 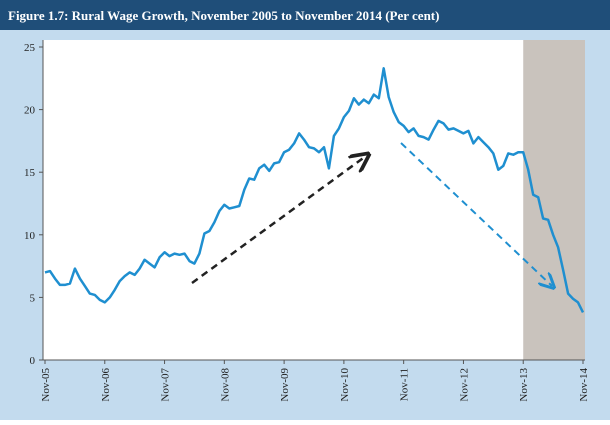 I want to click on x-tick-label: Nov-06, so click(x=106, y=385).